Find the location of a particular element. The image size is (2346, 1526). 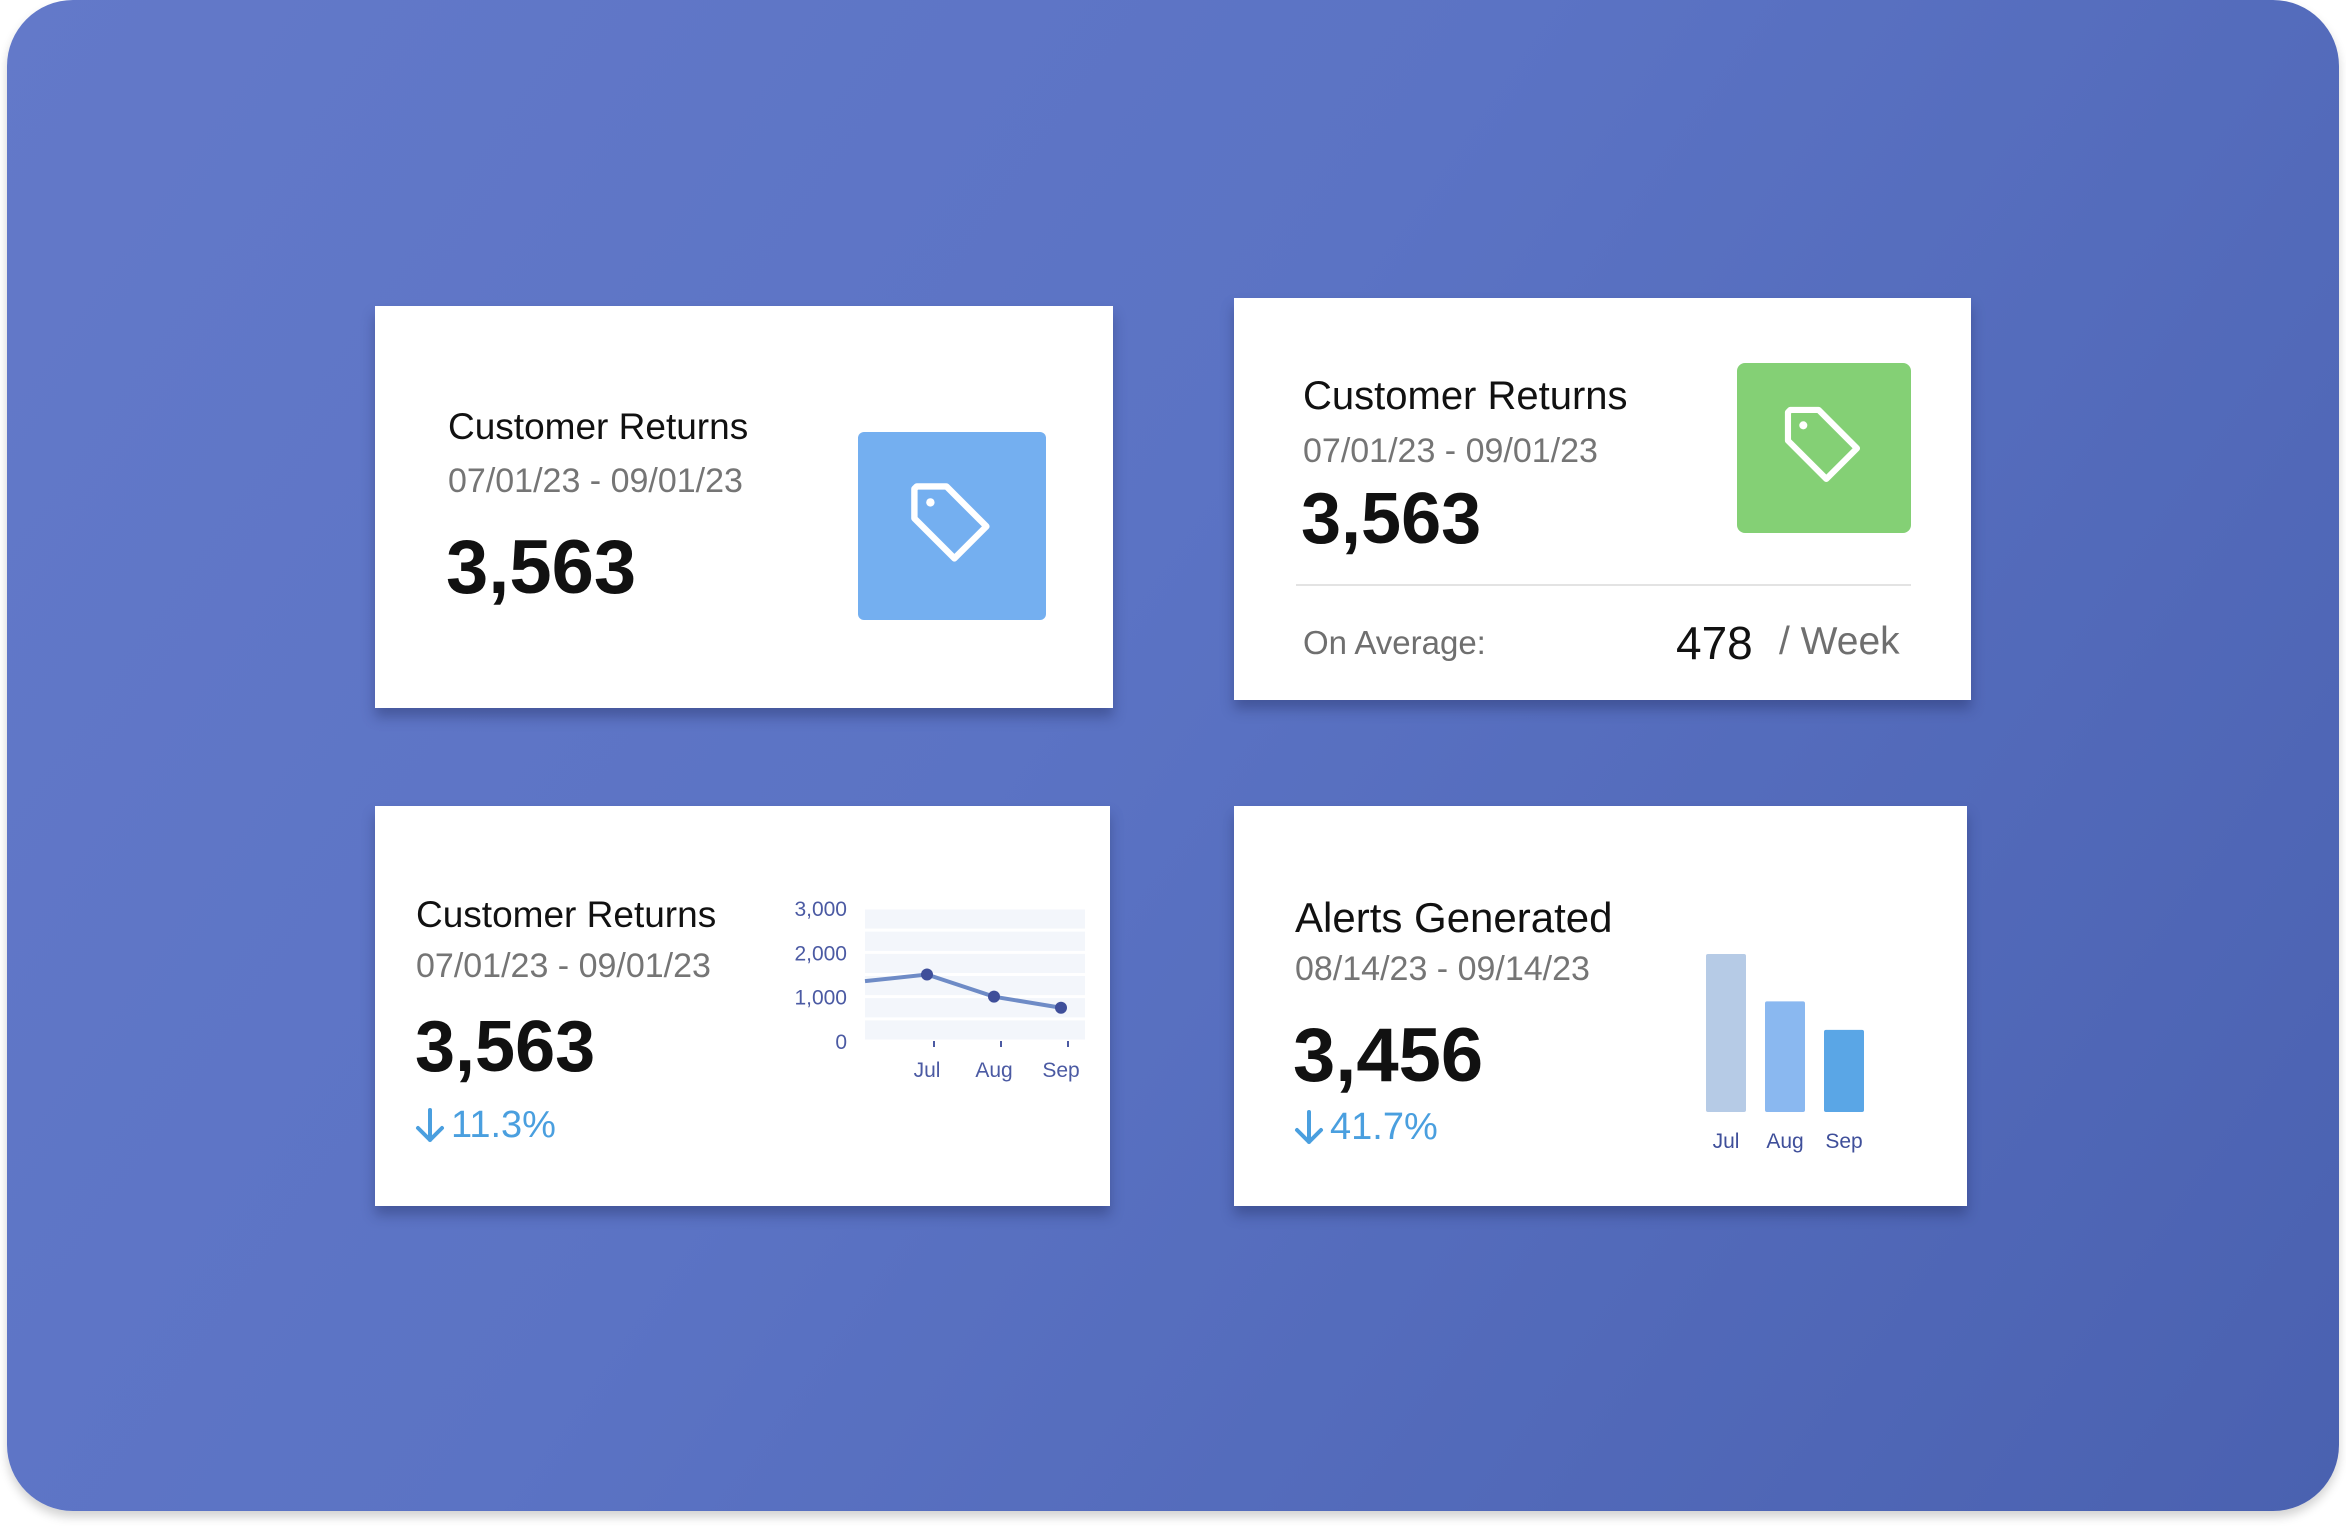

change-indicator: 41.7% is located at coordinates (1365, 1127).